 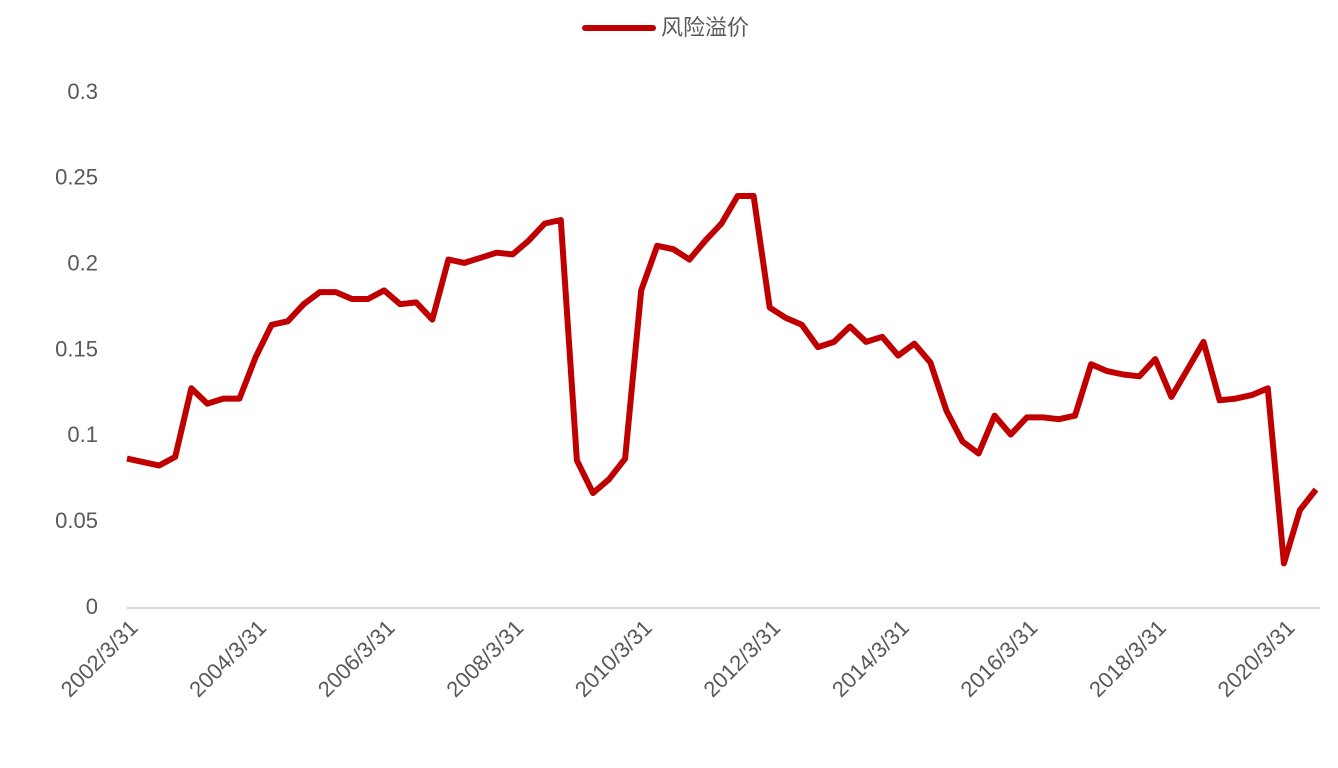 I want to click on x-tick-label: 2010/3/31, so click(x=613, y=658).